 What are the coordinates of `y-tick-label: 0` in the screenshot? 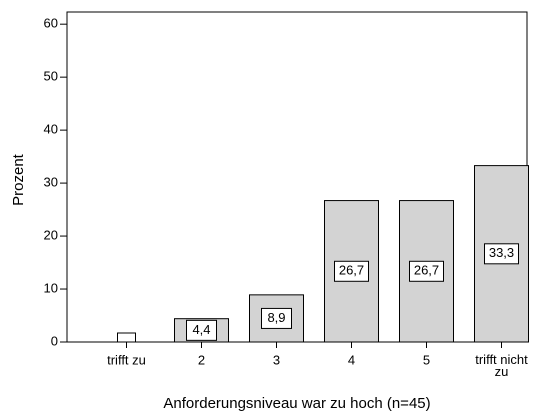 It's located at (54, 340).